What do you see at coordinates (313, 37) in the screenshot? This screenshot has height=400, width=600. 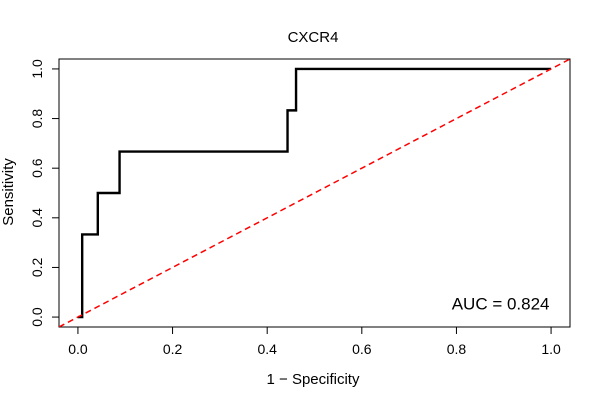 I see `chart-title: CXCR4` at bounding box center [313, 37].